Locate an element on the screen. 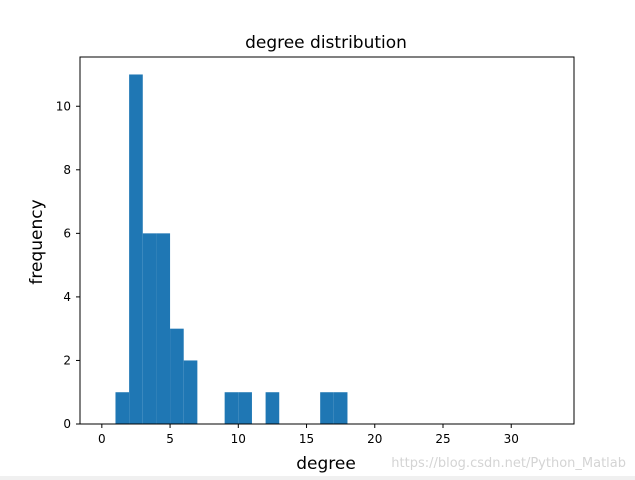  chart-title: degree distribution is located at coordinates (326, 43).